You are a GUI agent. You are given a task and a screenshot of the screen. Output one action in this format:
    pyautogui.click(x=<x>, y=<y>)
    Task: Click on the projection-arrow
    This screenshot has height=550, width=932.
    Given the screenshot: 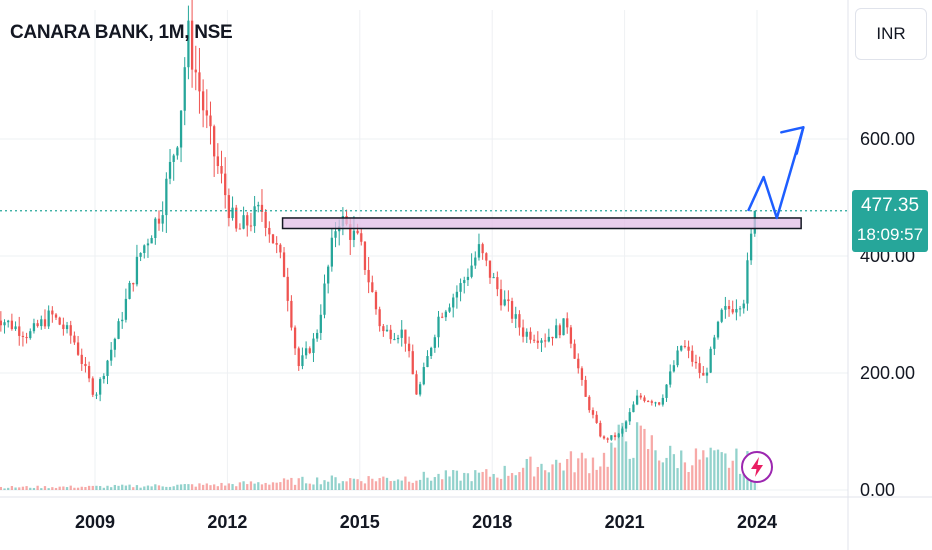 What is the action you would take?
    pyautogui.click(x=776, y=173)
    